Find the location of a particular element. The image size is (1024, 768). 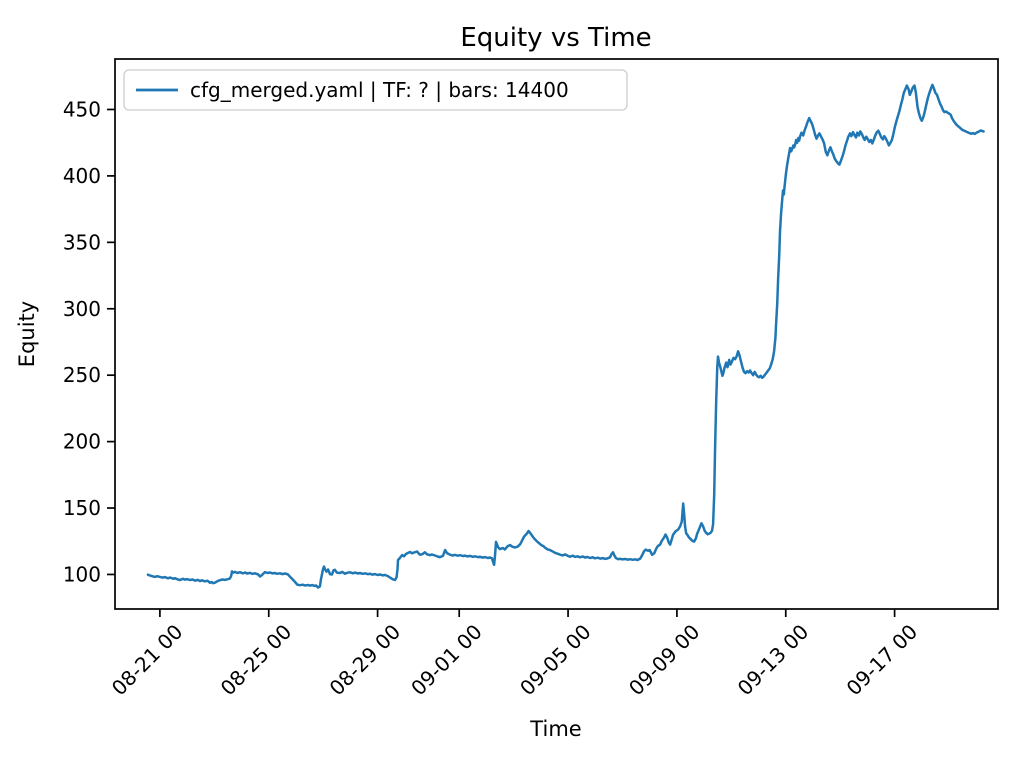

y-tick-label: 300 is located at coordinates (82, 309).